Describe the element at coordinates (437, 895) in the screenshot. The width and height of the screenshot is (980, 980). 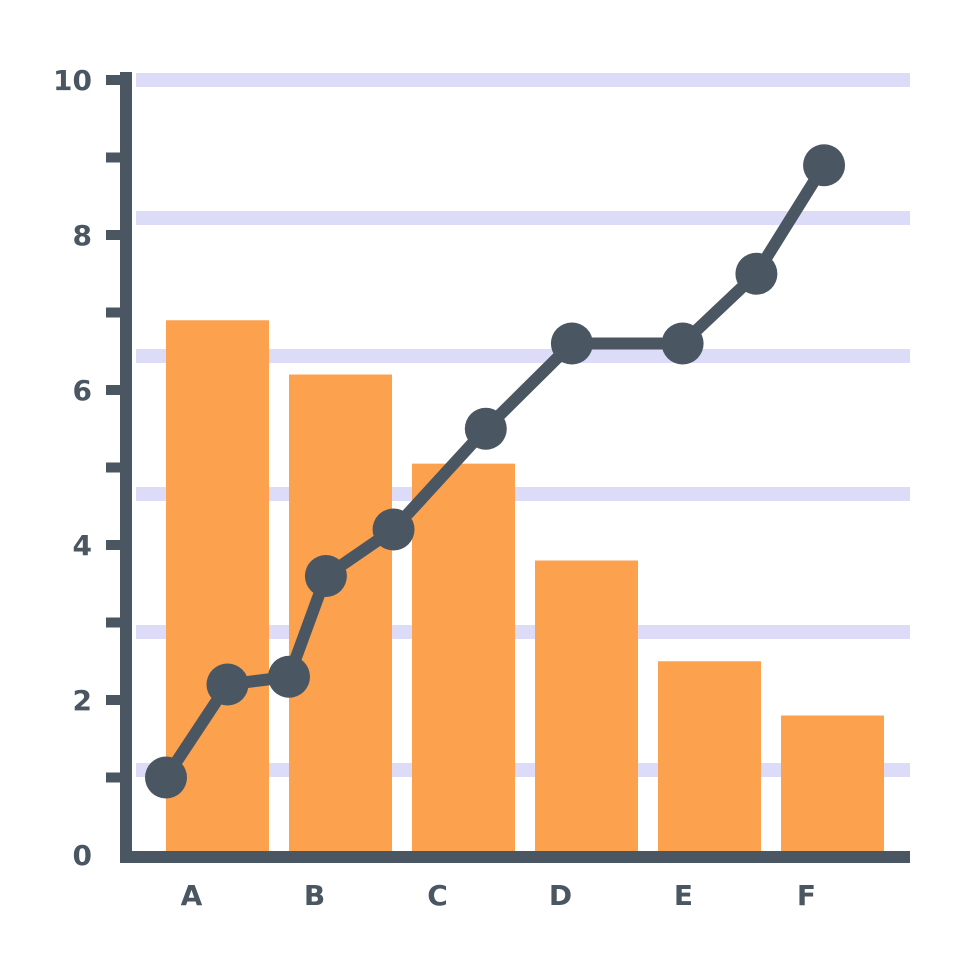
I see `x-tick-label-C: C` at that location.